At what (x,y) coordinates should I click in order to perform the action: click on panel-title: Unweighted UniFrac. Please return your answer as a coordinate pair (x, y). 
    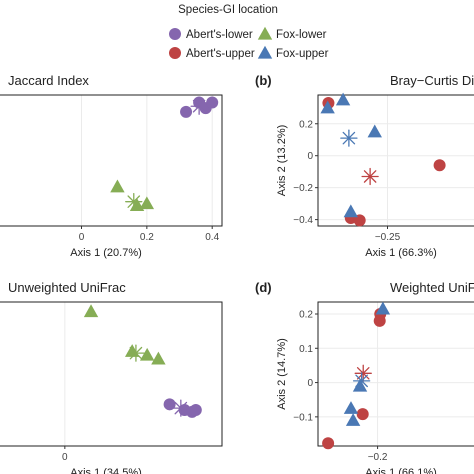
    Looking at the image, I should click on (67, 287).